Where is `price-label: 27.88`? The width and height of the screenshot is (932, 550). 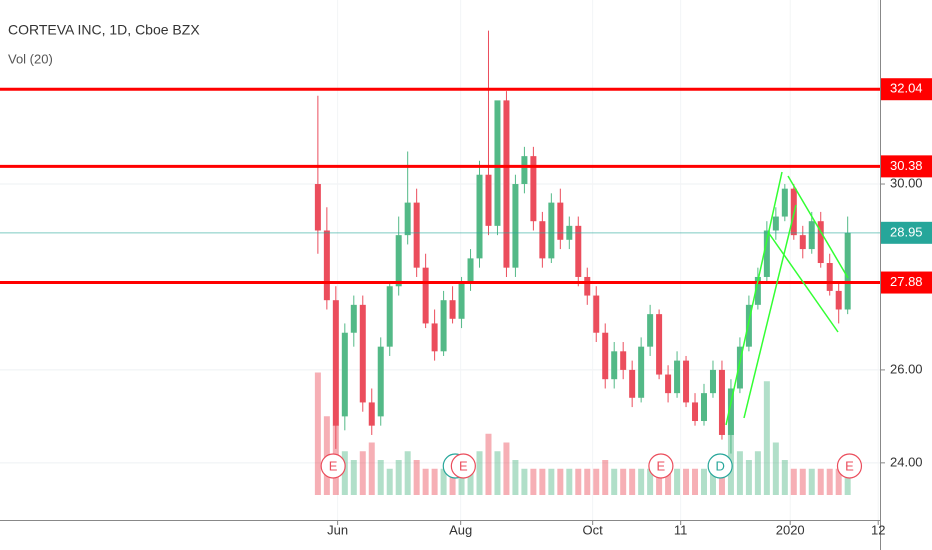
price-label: 27.88 is located at coordinates (906, 281).